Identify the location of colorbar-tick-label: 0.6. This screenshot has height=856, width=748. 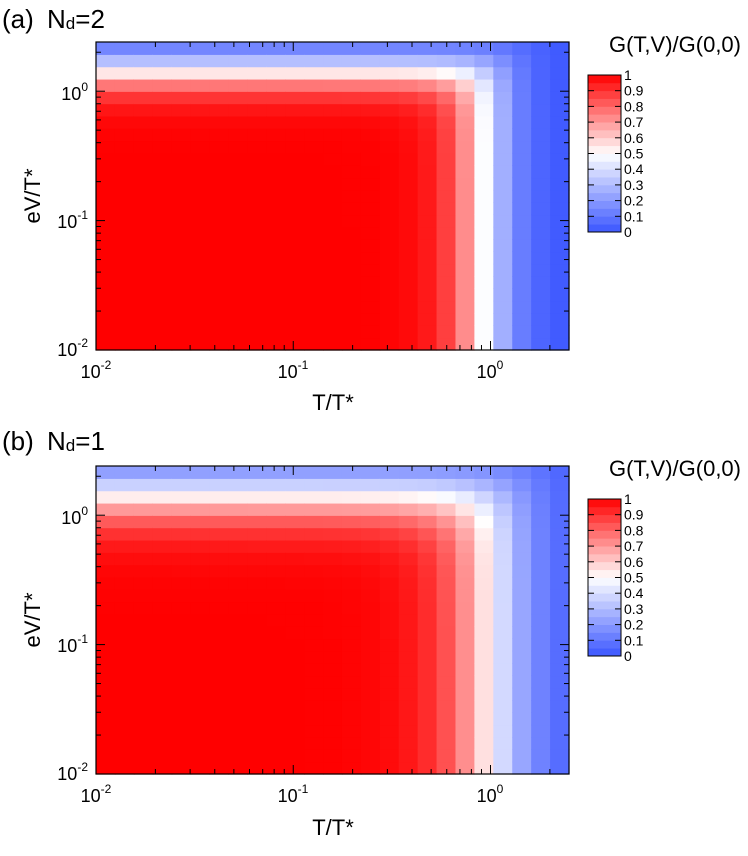
(634, 138).